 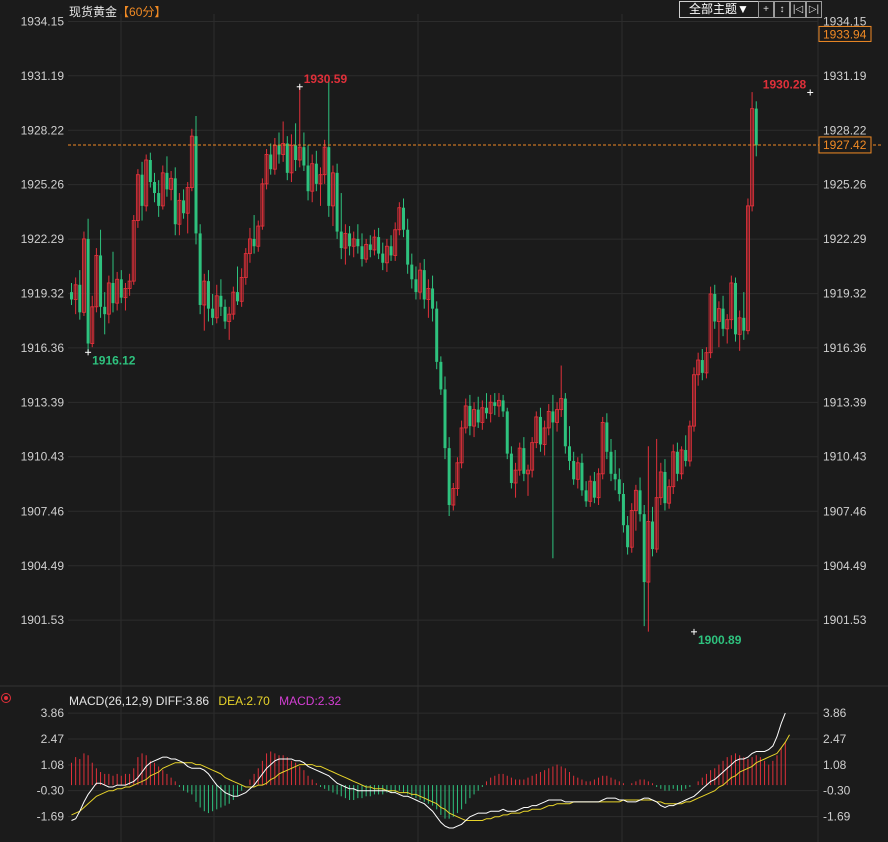 I want to click on theme-select-button: 全部主题▼, so click(x=719, y=9).